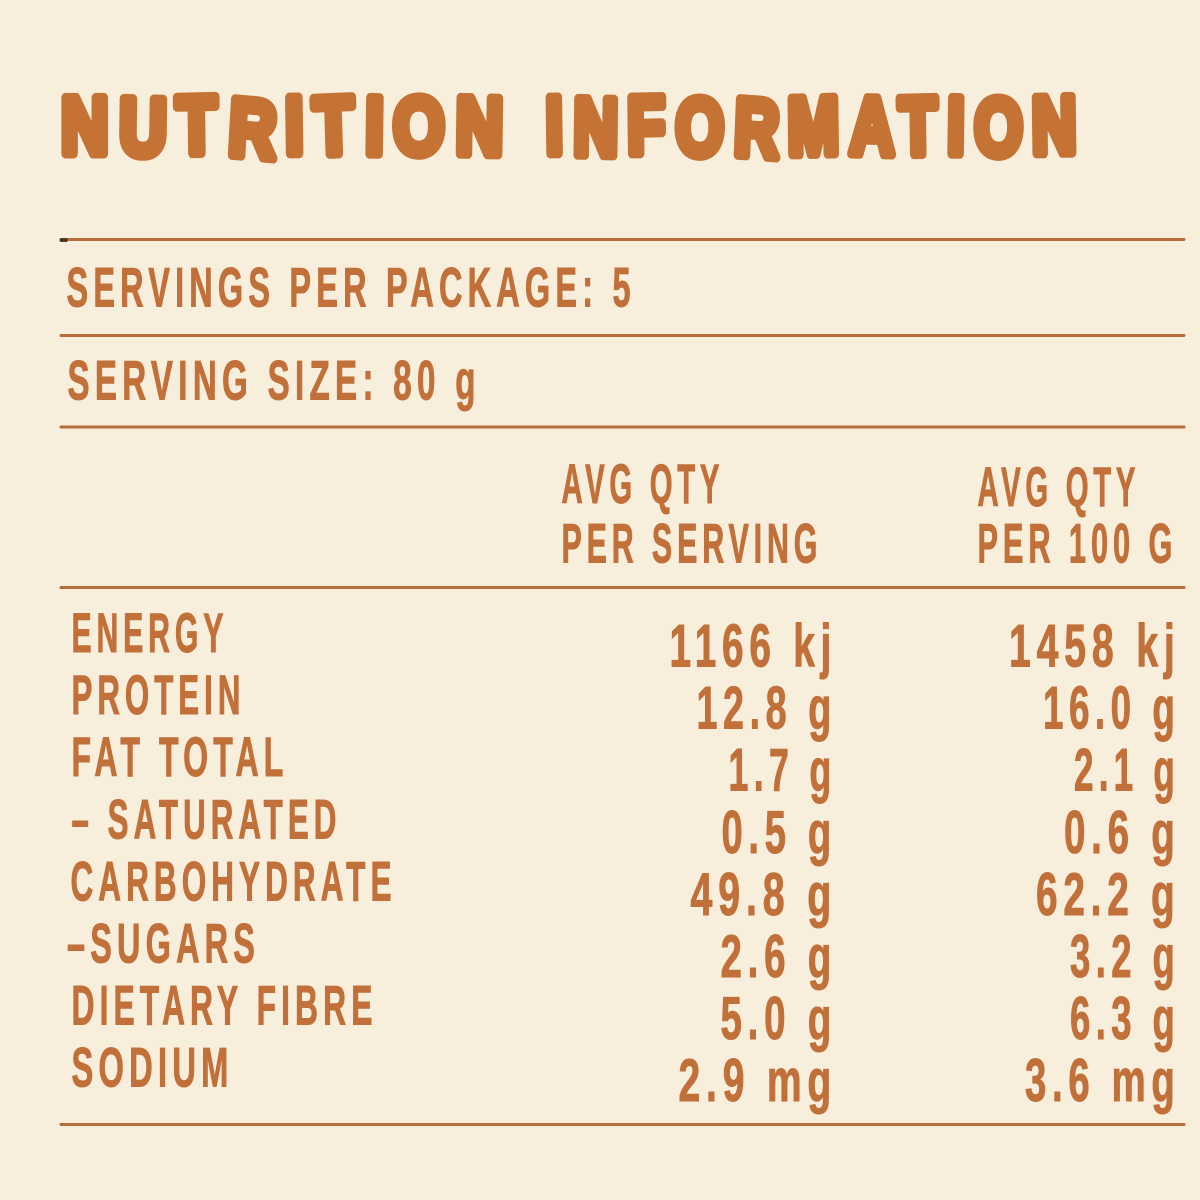 The height and width of the screenshot is (1200, 1200). What do you see at coordinates (692, 543) in the screenshot?
I see `svg-text: PER SERVING` at bounding box center [692, 543].